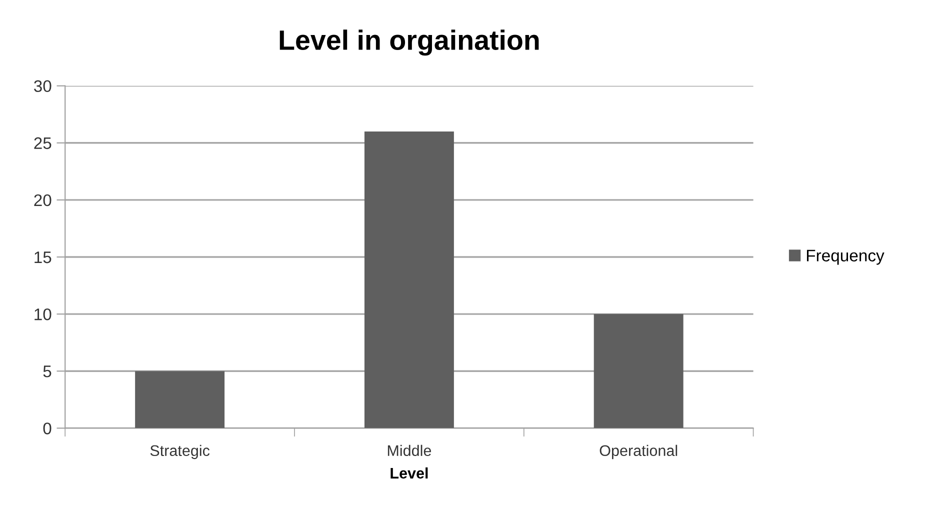  What do you see at coordinates (43, 314) in the screenshot?
I see `y-tick-label: 10` at bounding box center [43, 314].